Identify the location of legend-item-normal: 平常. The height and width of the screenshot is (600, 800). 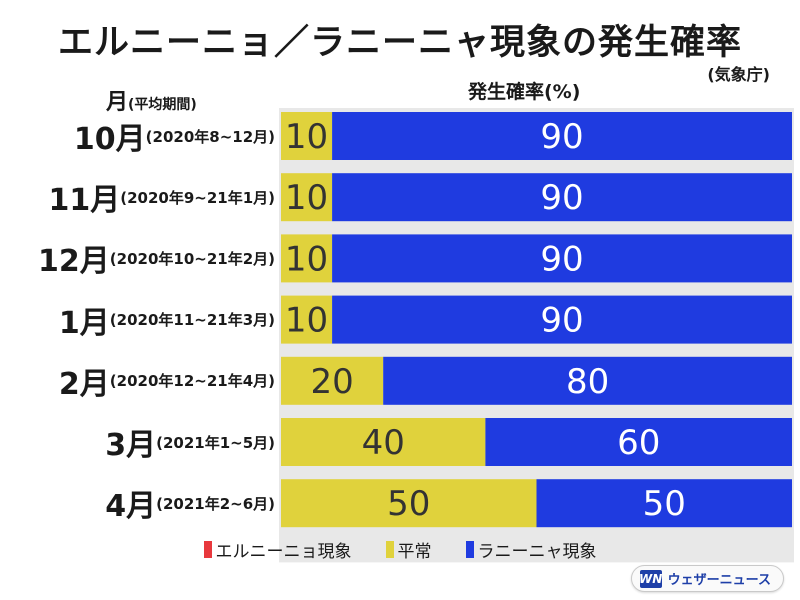
(408, 549).